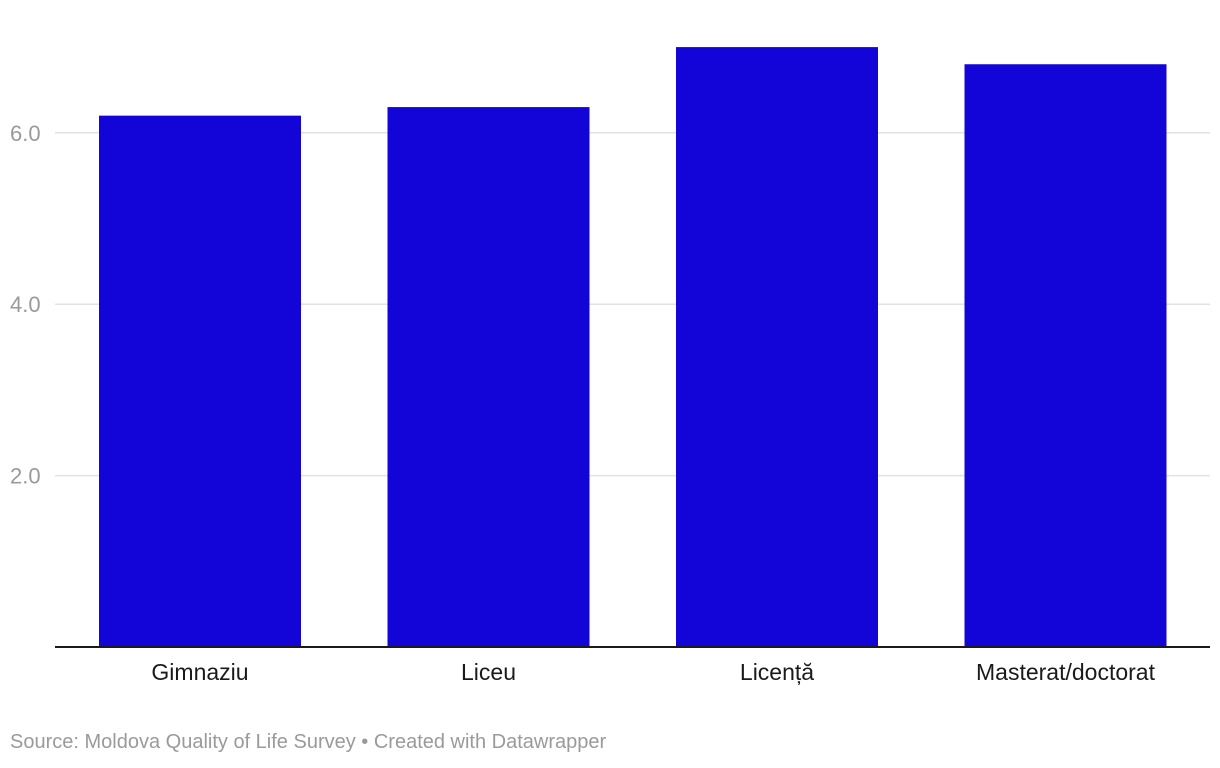  Describe the element at coordinates (1066, 672) in the screenshot. I see `x-category-label: Masterat/doctorat` at that location.